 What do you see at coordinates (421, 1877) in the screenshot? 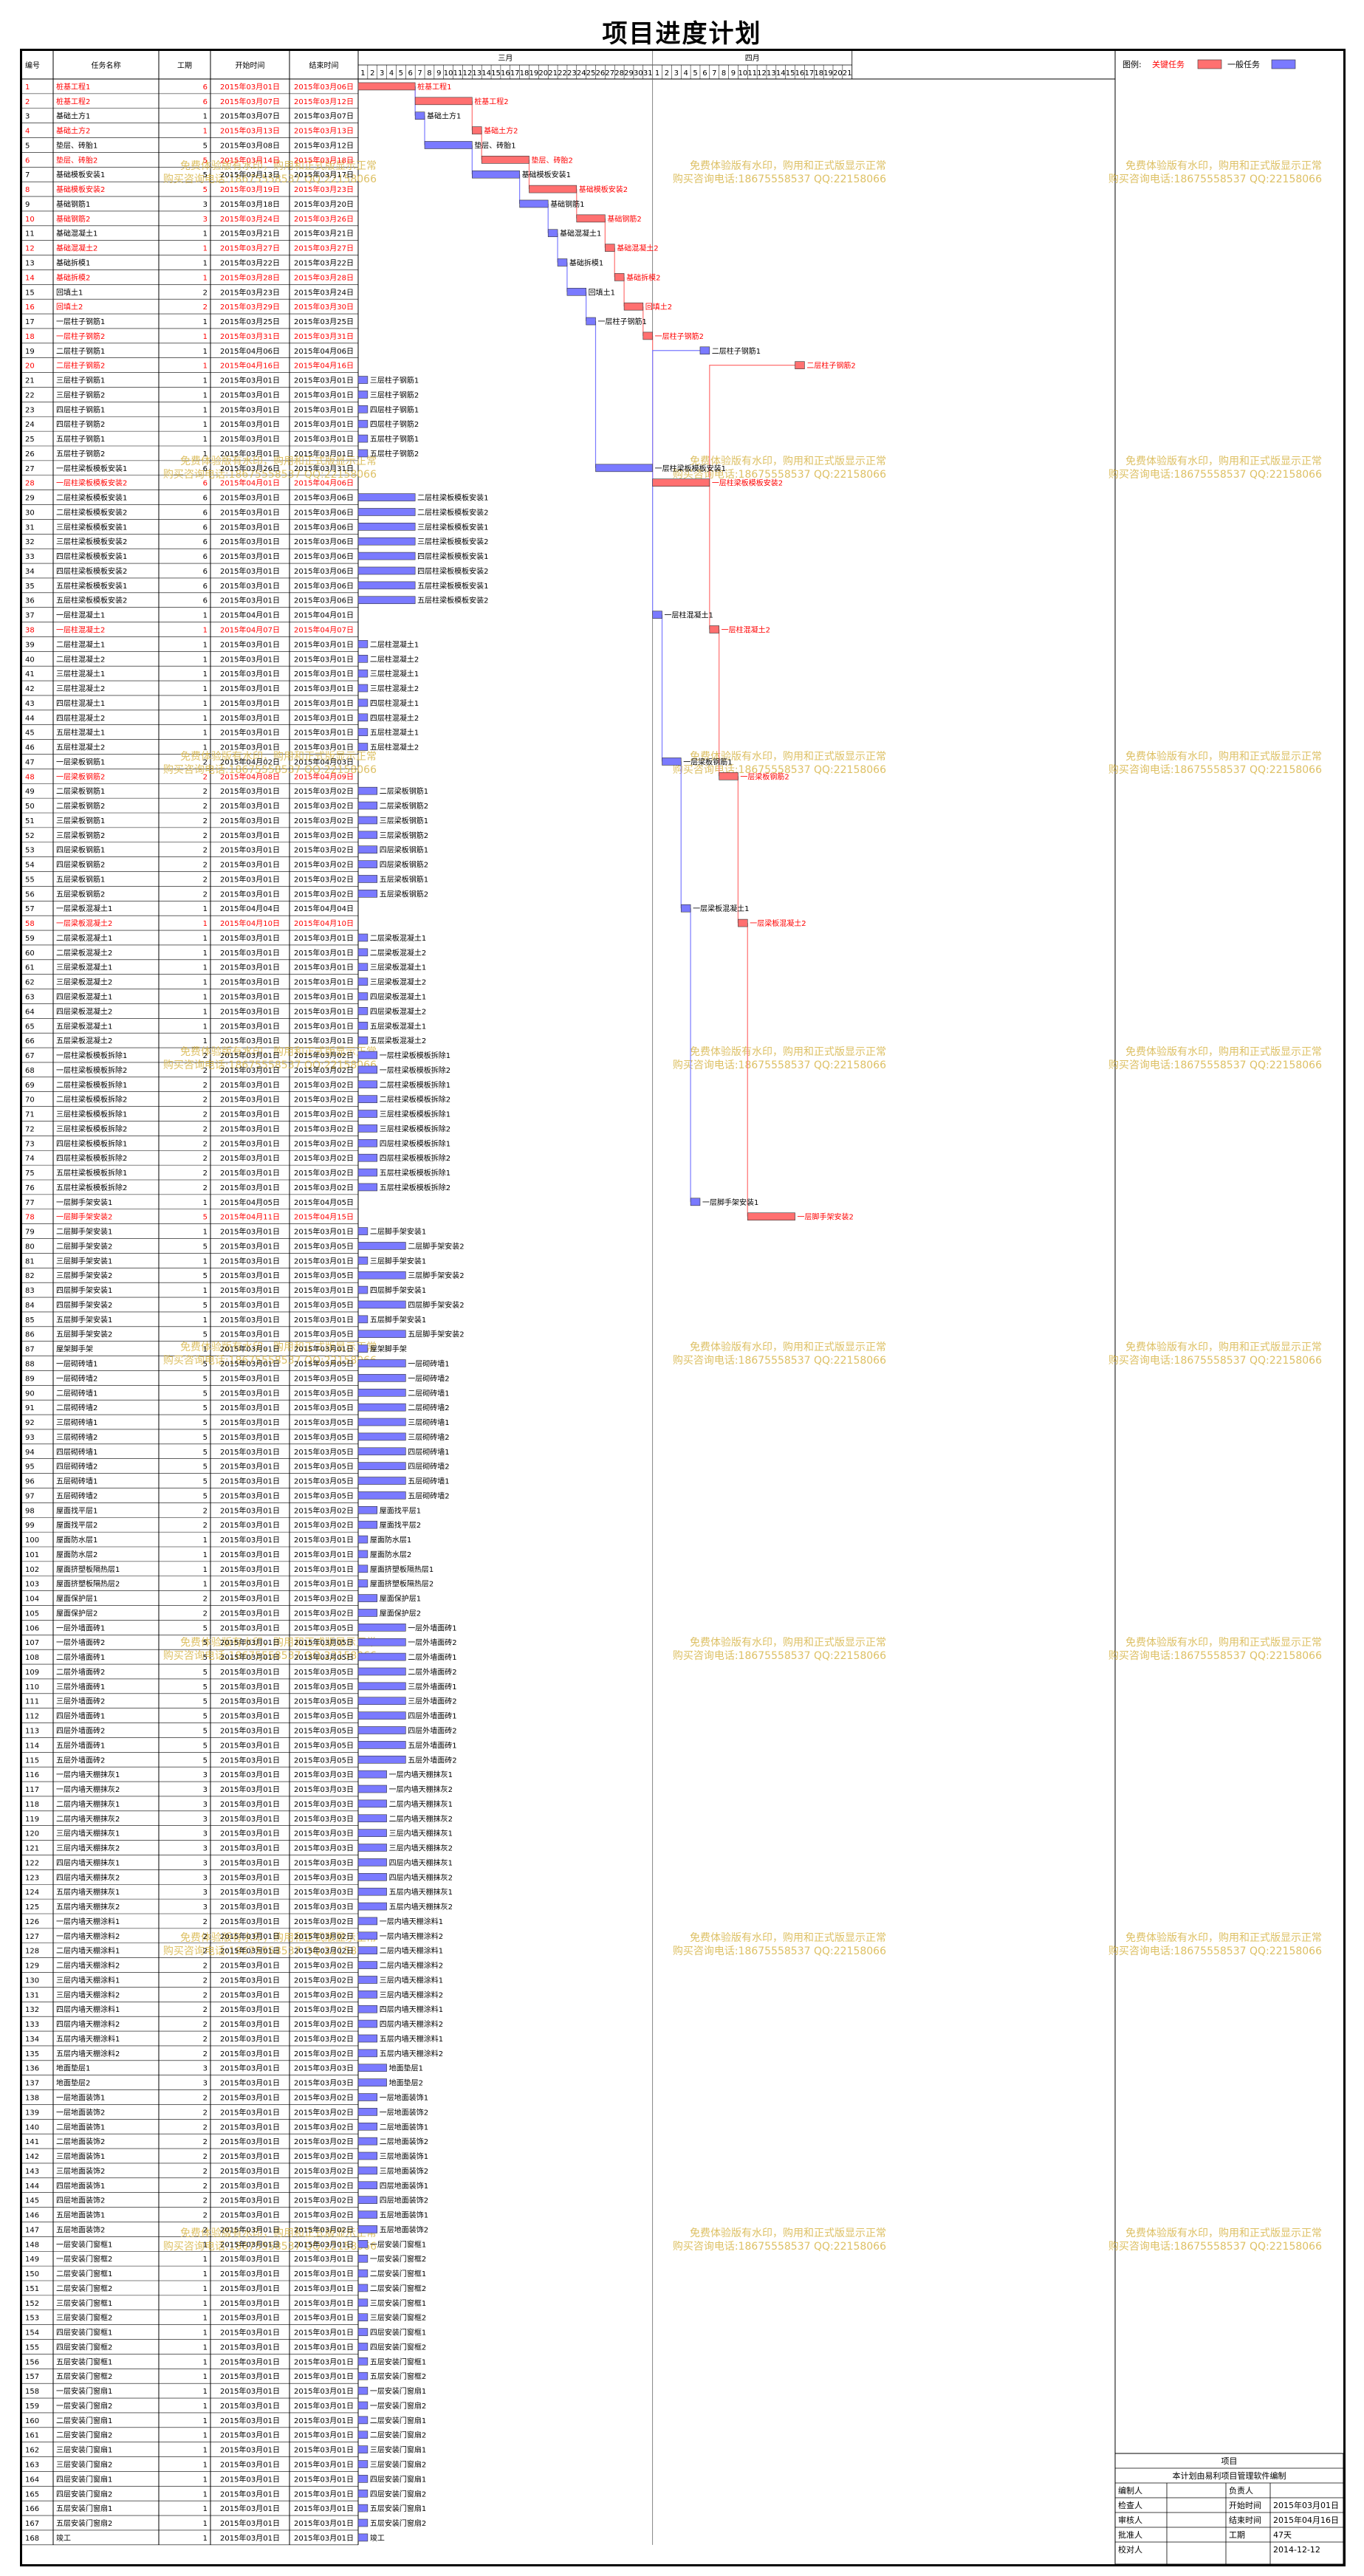
I see `task-bar-label: 四层内墙天棚抹灰2` at bounding box center [421, 1877].